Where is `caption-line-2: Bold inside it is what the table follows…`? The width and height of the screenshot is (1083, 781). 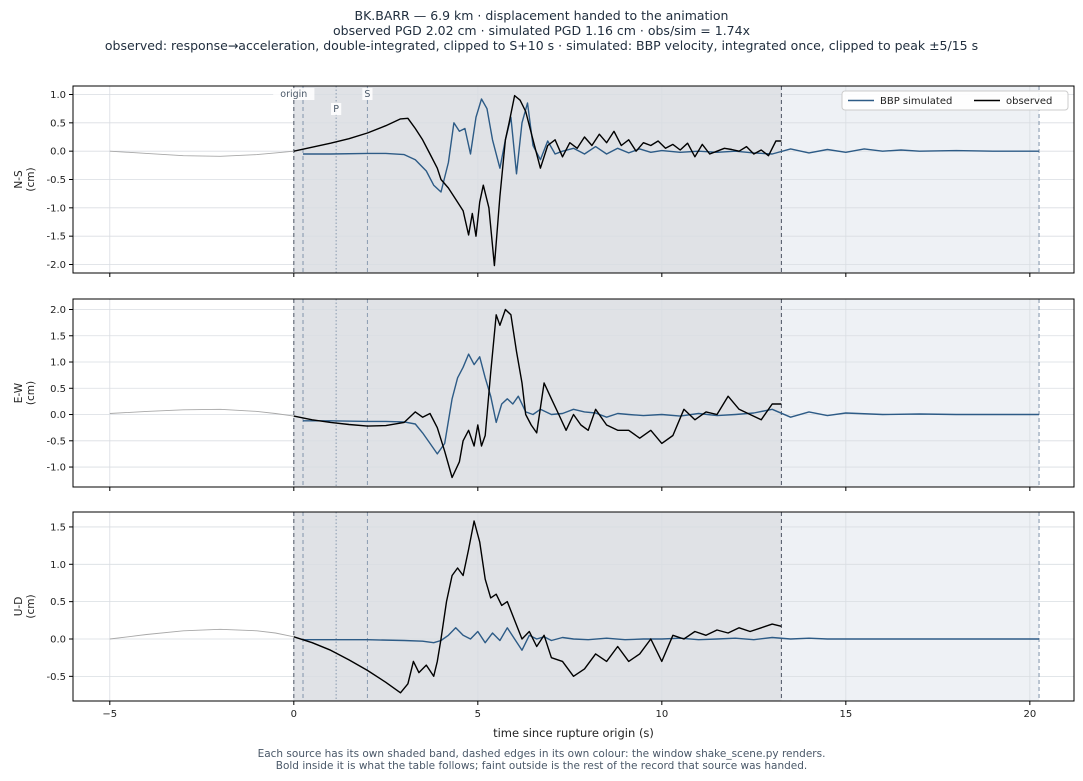 caption-line-2: Bold inside it is what the table follows… is located at coordinates (541, 766).